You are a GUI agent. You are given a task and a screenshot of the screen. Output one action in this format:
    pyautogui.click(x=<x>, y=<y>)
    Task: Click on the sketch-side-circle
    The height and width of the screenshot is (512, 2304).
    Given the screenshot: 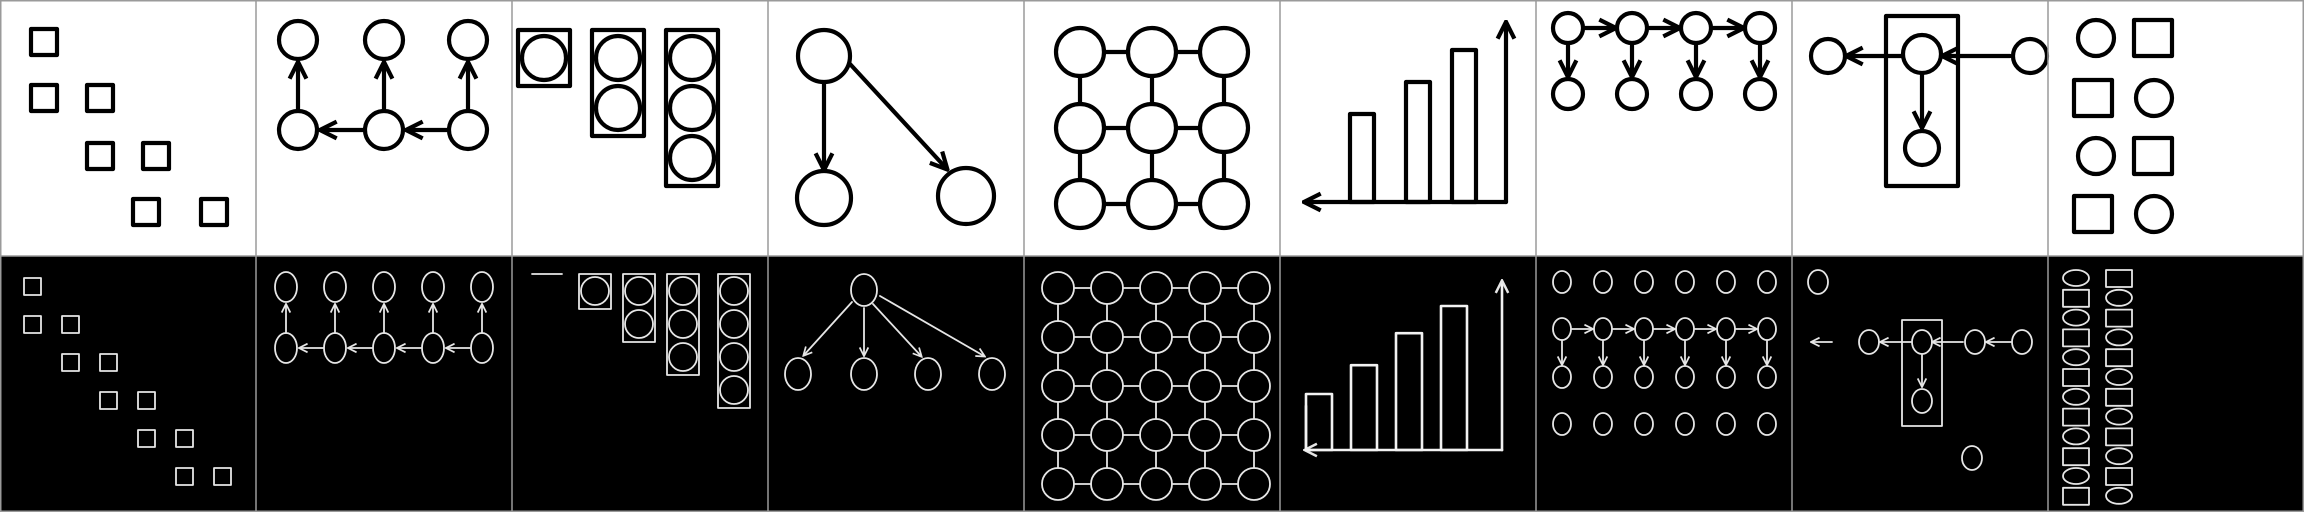 What is the action you would take?
    pyautogui.click(x=2030, y=56)
    